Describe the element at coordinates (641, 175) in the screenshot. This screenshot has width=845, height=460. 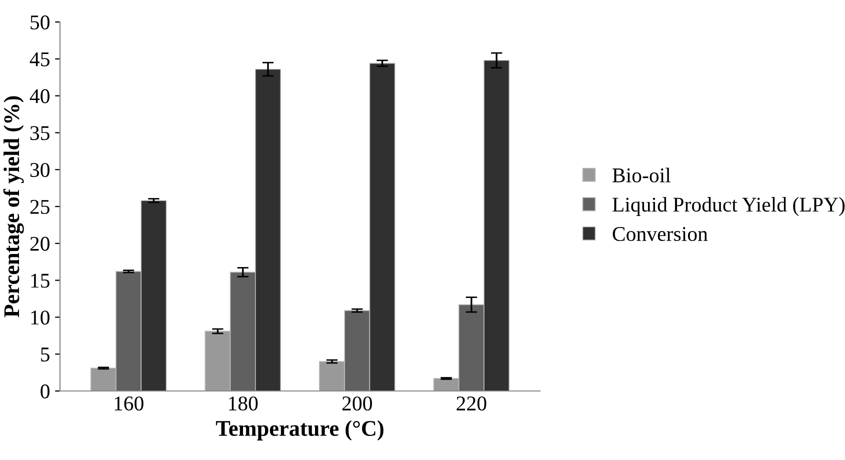
I see `legend-label: Bio-oil` at that location.